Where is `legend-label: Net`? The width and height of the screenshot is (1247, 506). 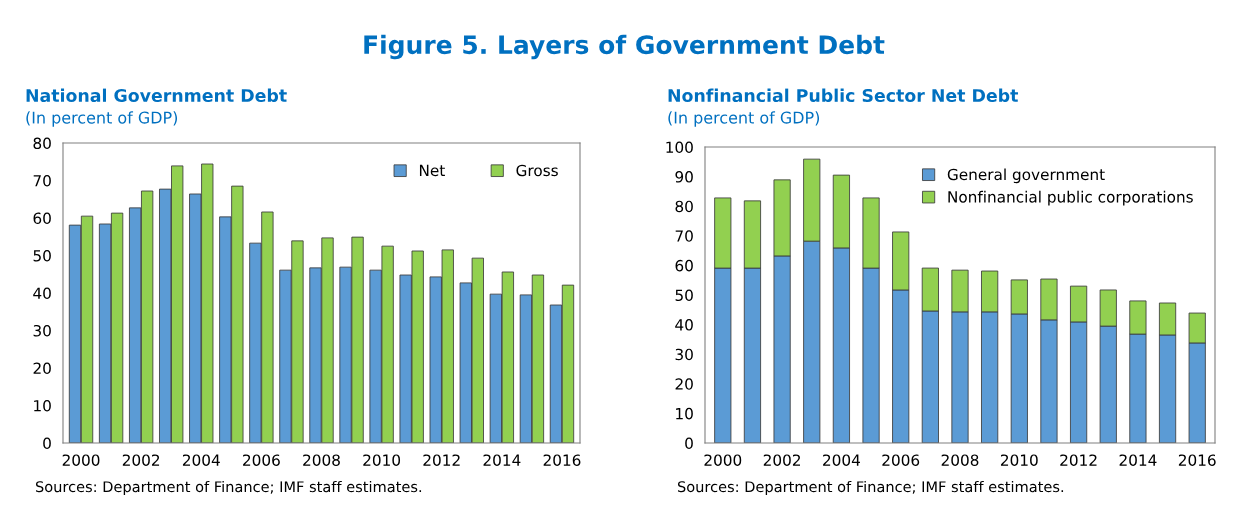
legend-label: Net is located at coordinates (432, 170).